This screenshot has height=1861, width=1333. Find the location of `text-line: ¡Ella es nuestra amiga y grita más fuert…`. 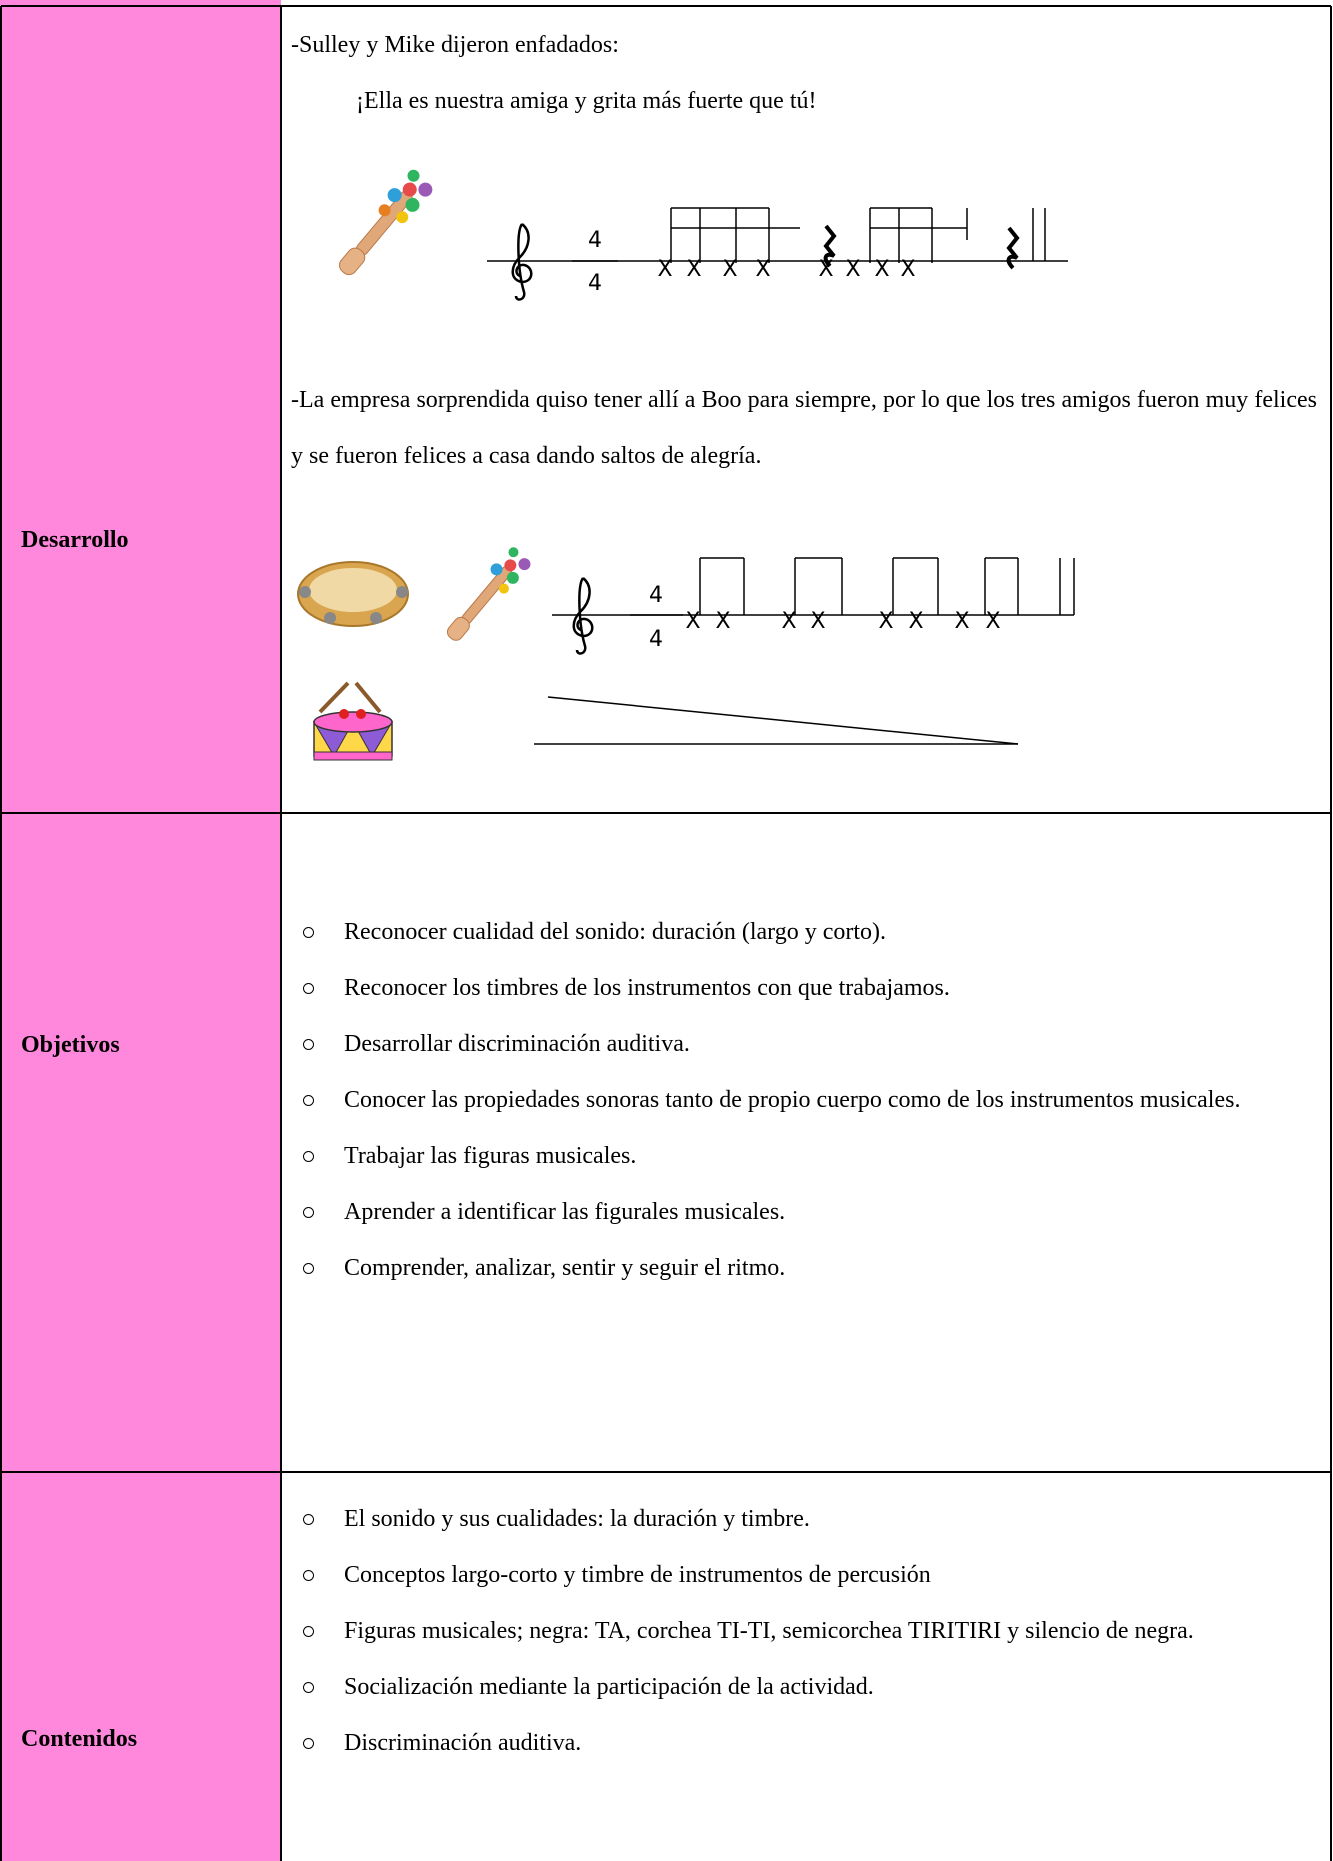

text-line: ¡Ella es nuestra amiga y grita más fuert… is located at coordinates (586, 101).